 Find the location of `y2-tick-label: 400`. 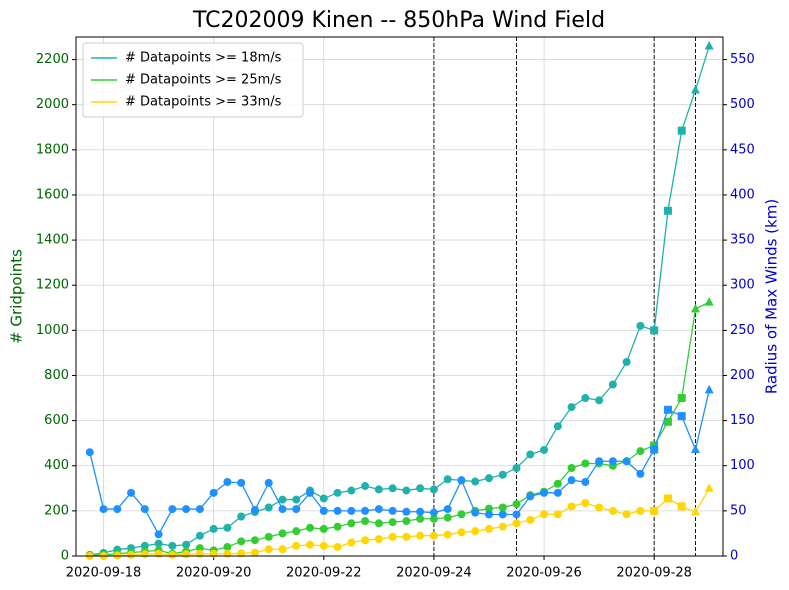

y2-tick-label: 400 is located at coordinates (742, 194).